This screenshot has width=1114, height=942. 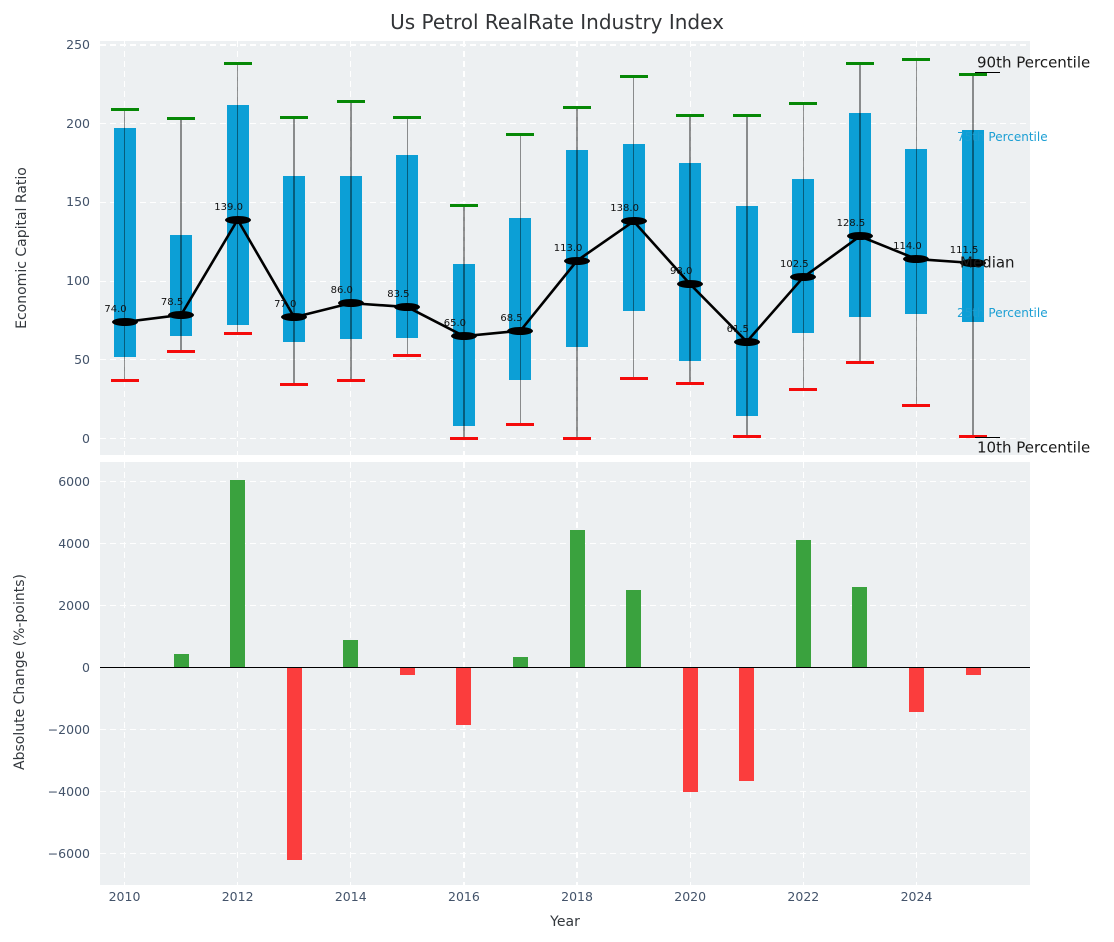 What do you see at coordinates (987, 262) in the screenshot?
I see `annotation-median: Median` at bounding box center [987, 262].